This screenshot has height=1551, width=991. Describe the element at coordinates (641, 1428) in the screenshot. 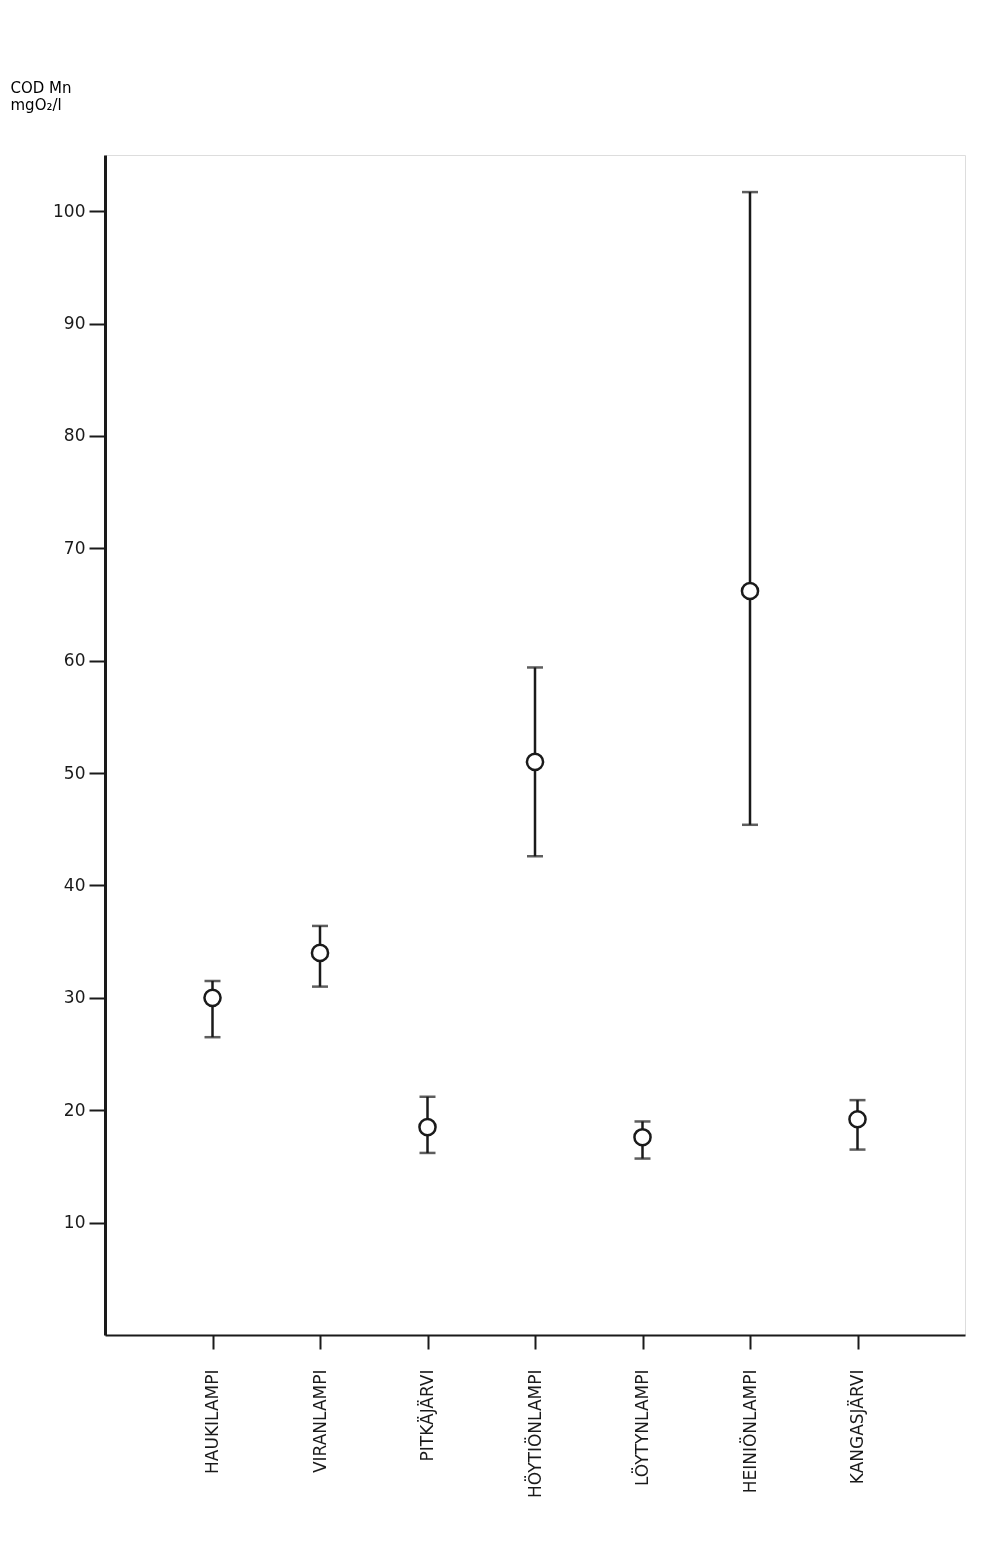

I see `x-tick-label: LÖYTYNLAMPI` at that location.